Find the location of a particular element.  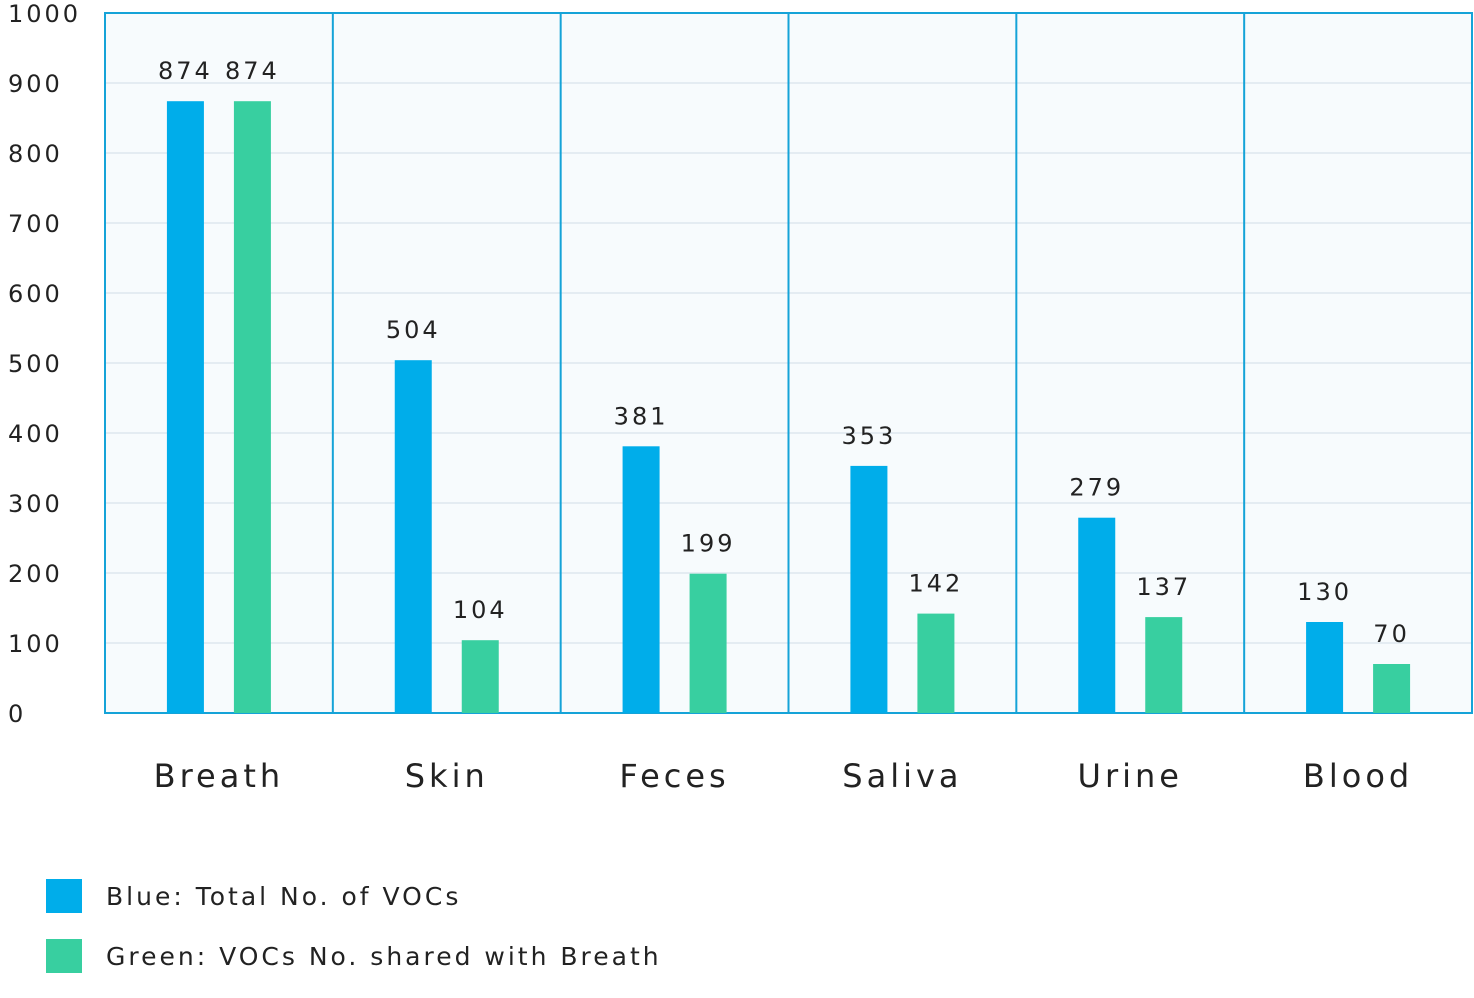

legend-label-total: Blue: Total No. of VOCs is located at coordinates (284, 896).